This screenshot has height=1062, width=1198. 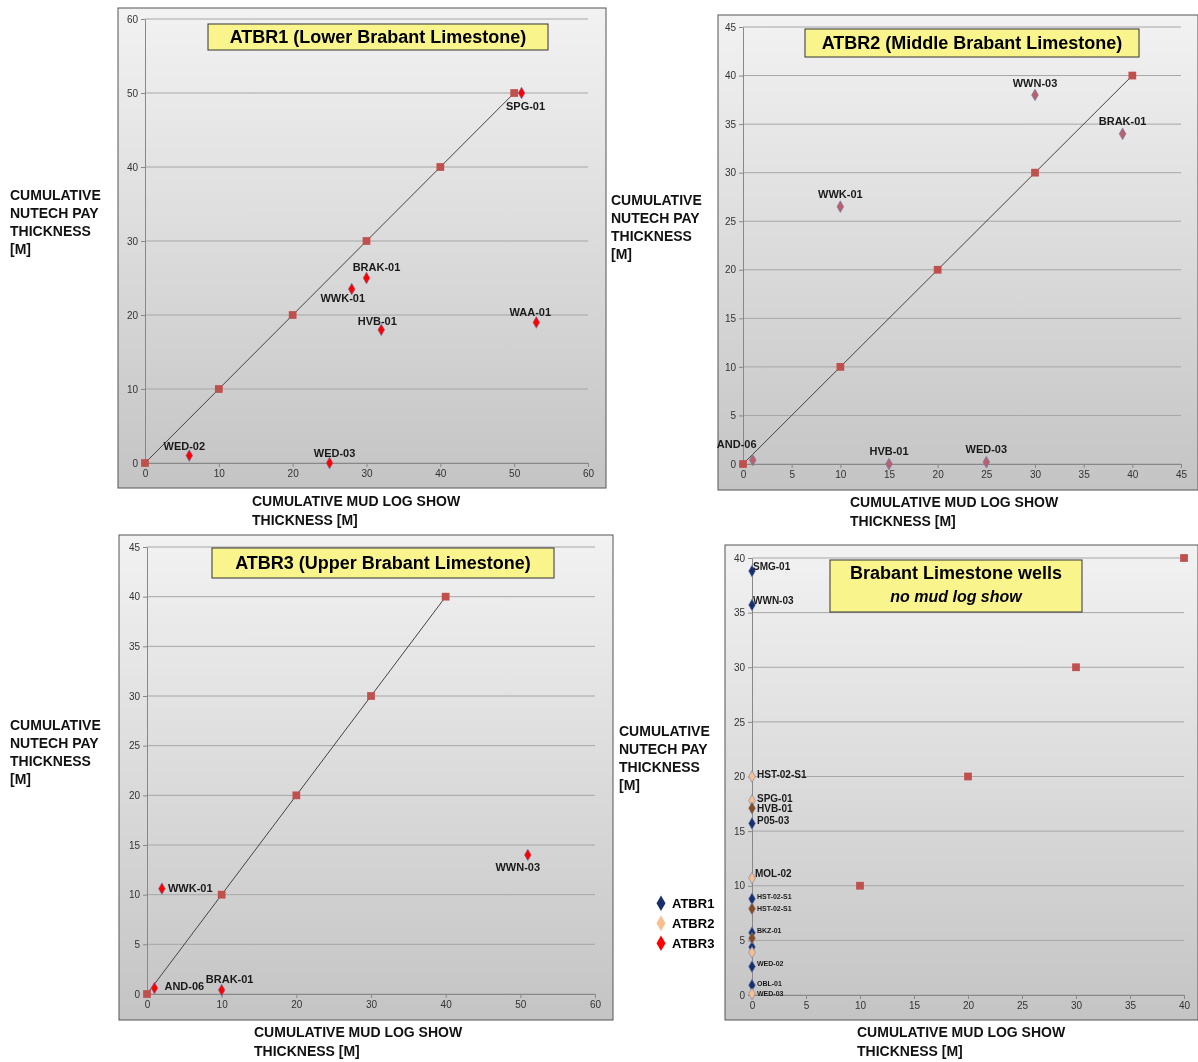 I want to click on annotation: WED-02, so click(x=184, y=445).